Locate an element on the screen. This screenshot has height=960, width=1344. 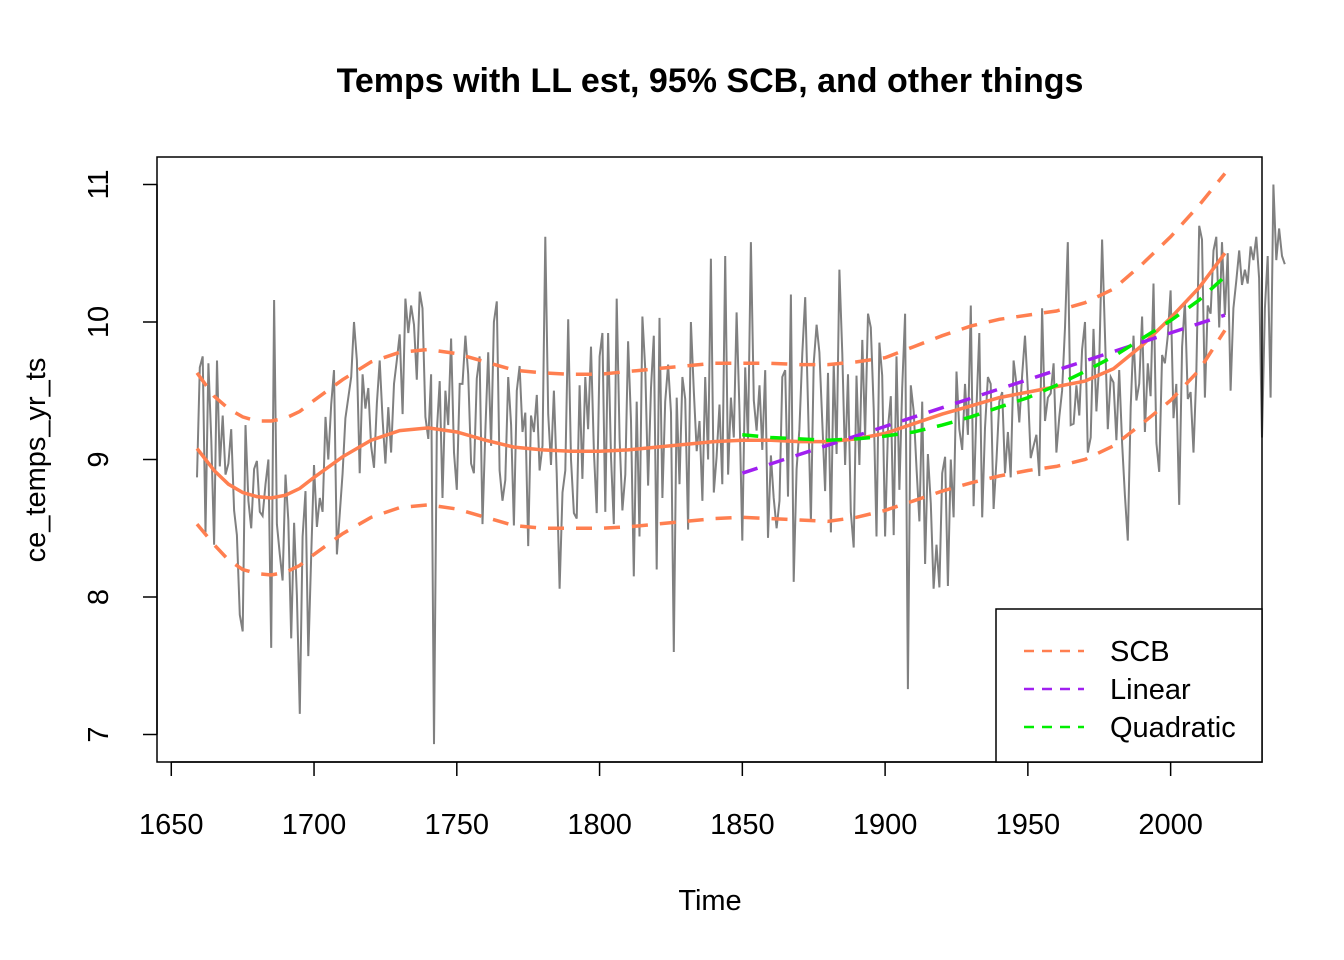
legend-label-scb: SCB is located at coordinates (1140, 652).